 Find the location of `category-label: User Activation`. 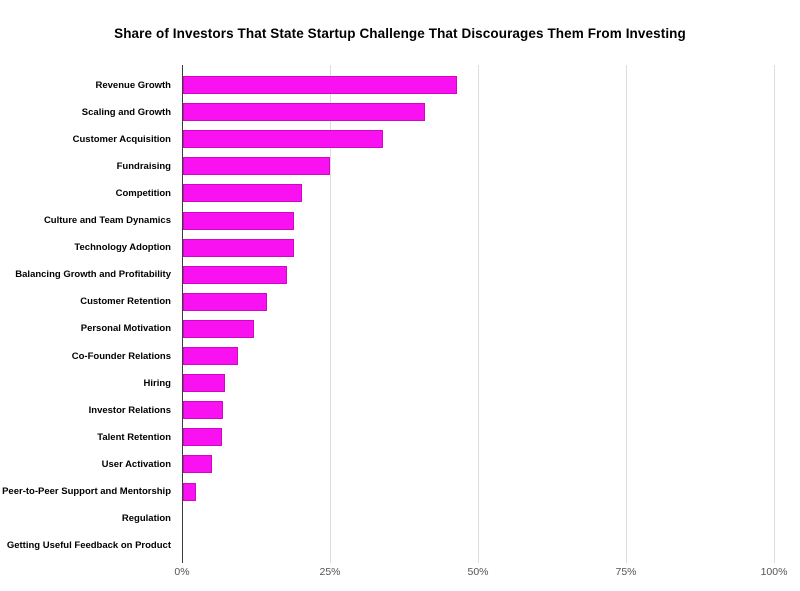

category-label: User Activation is located at coordinates (136, 464).